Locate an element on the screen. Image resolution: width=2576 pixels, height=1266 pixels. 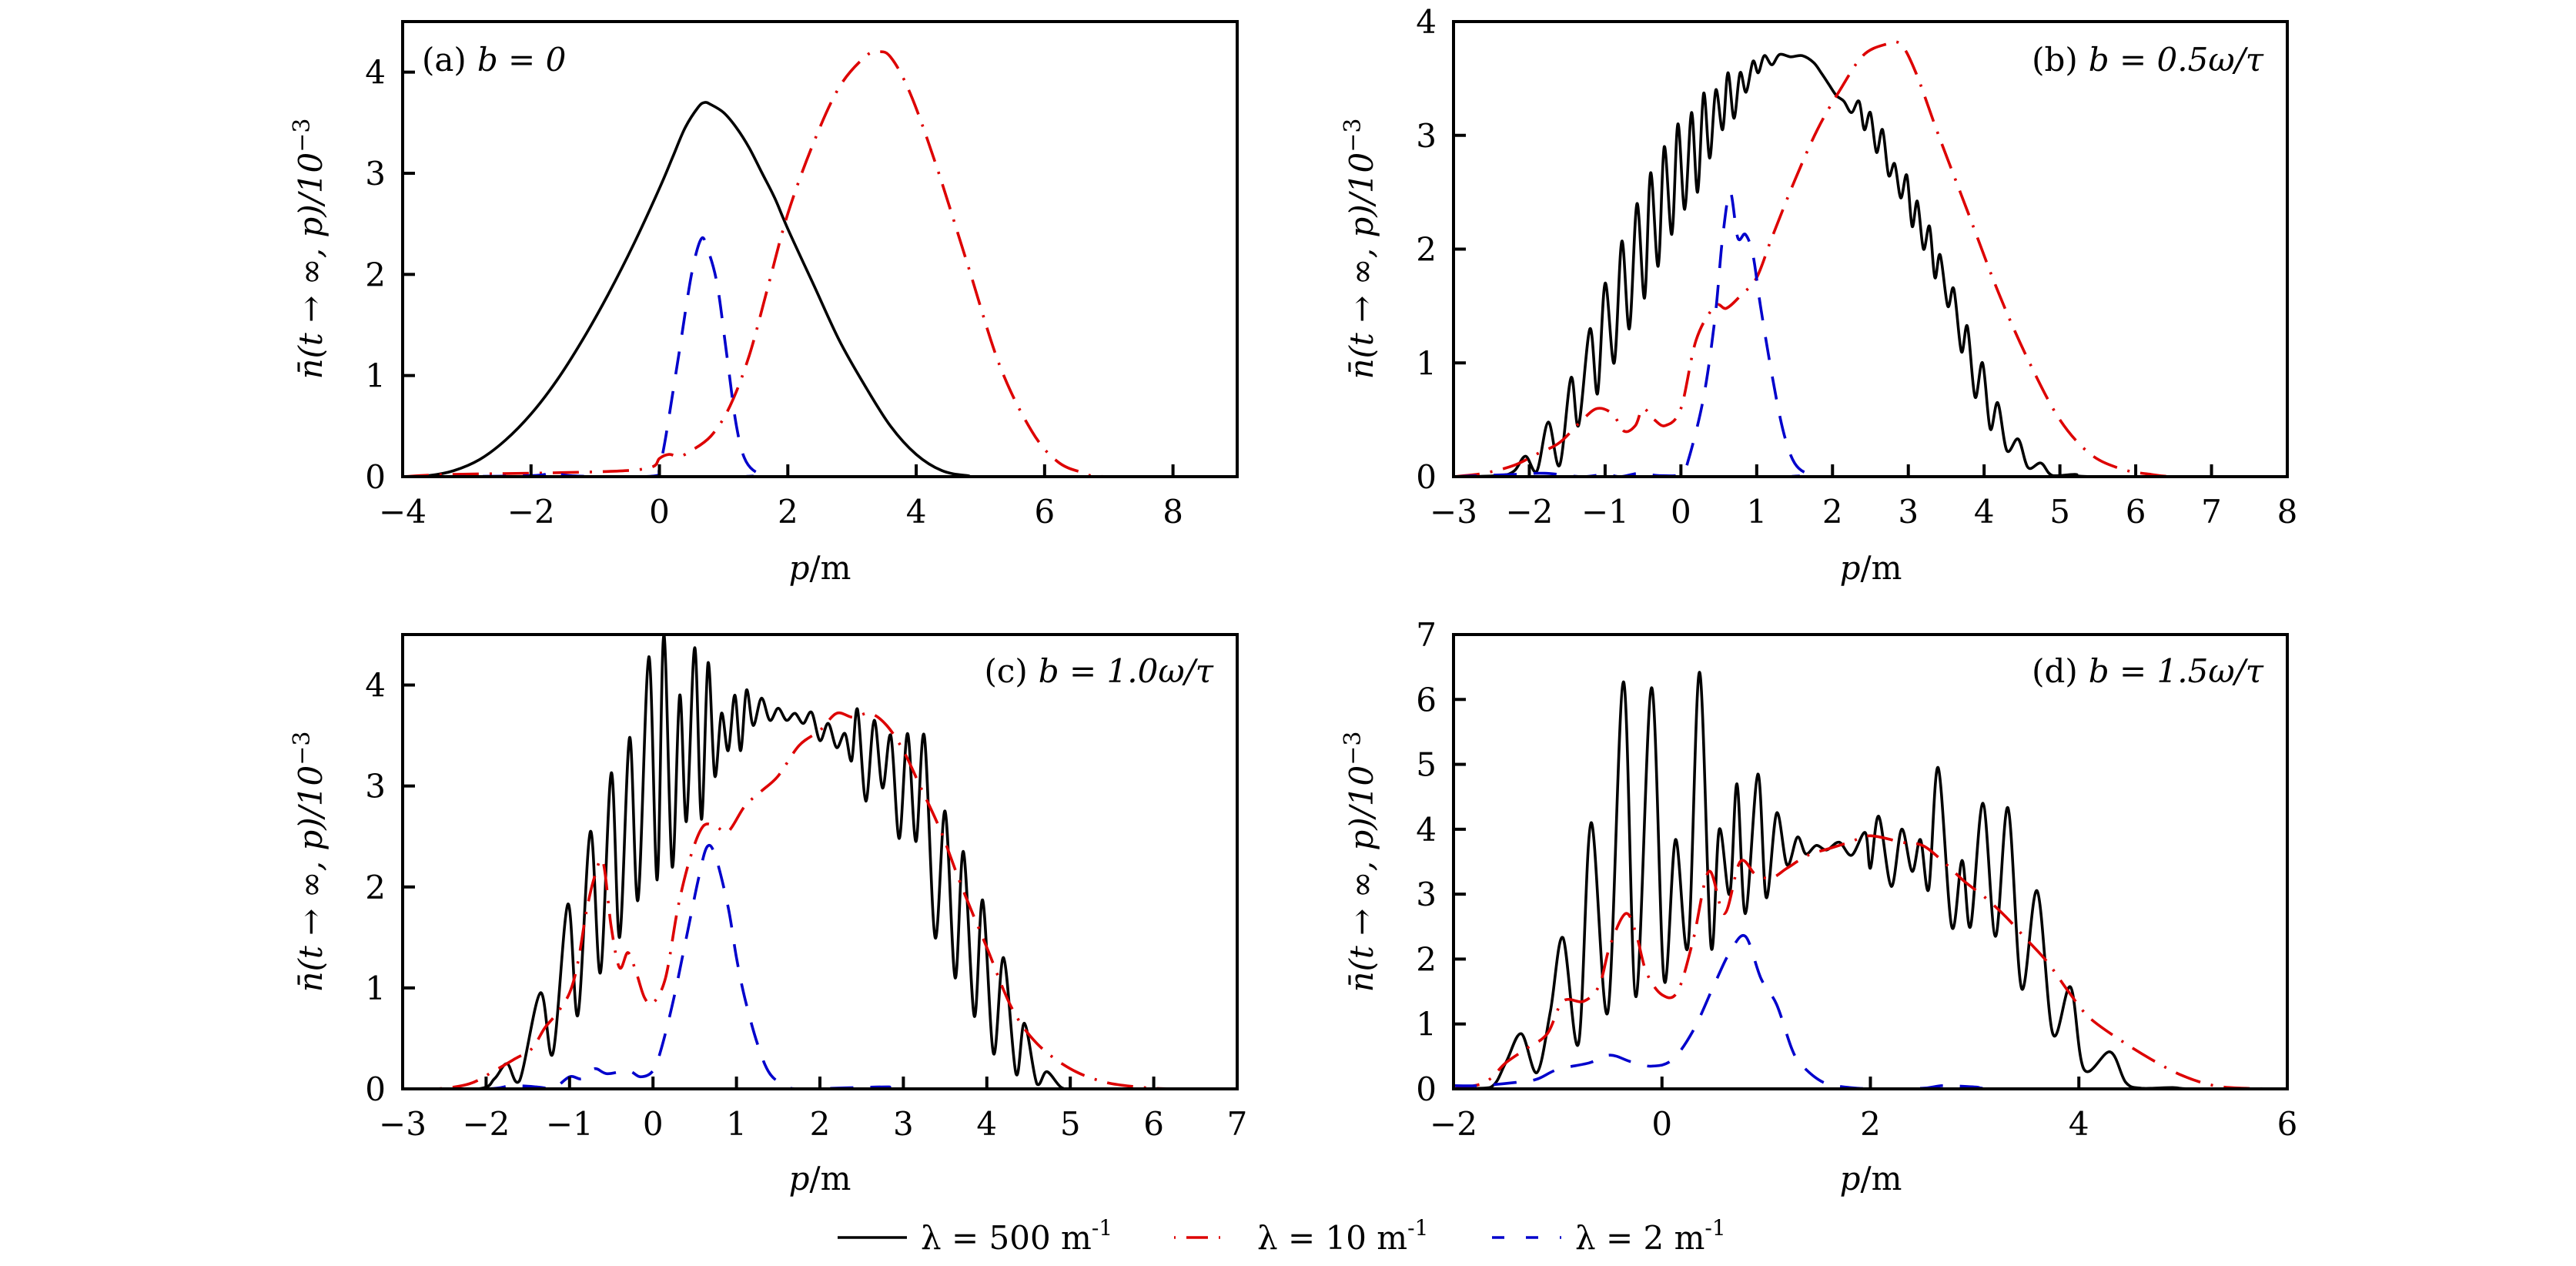
legend-label-10: λ = 10 m-1 is located at coordinates (1342, 1236).